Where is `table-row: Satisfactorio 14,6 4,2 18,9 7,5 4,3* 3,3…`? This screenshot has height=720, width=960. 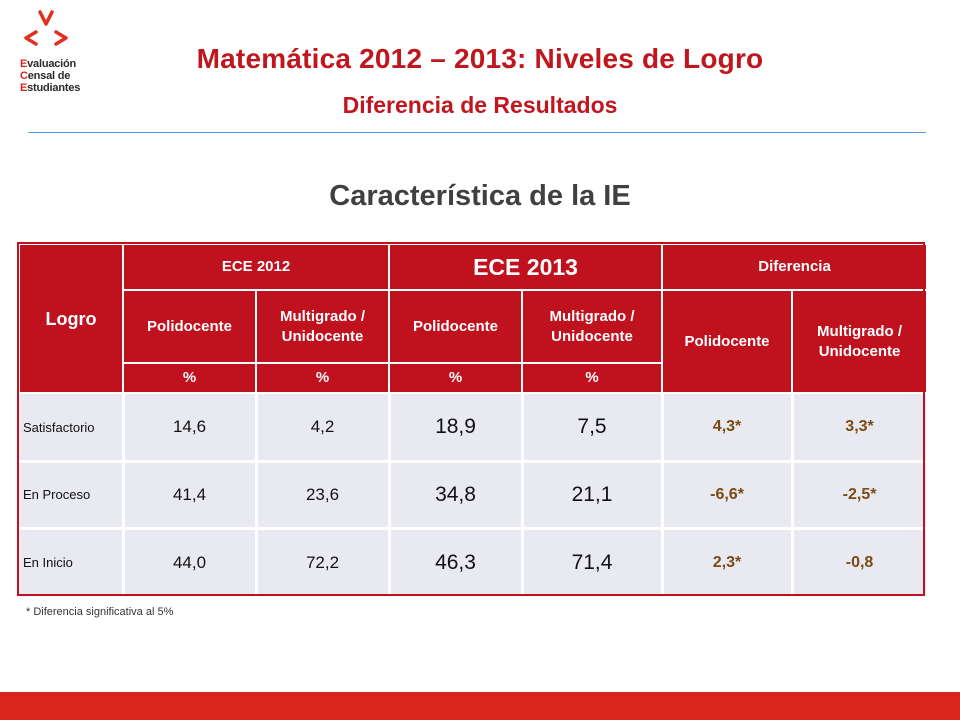
table-row: Satisfactorio 14,6 4,2 18,9 7,5 4,3* 3,3… is located at coordinates (474, 428).